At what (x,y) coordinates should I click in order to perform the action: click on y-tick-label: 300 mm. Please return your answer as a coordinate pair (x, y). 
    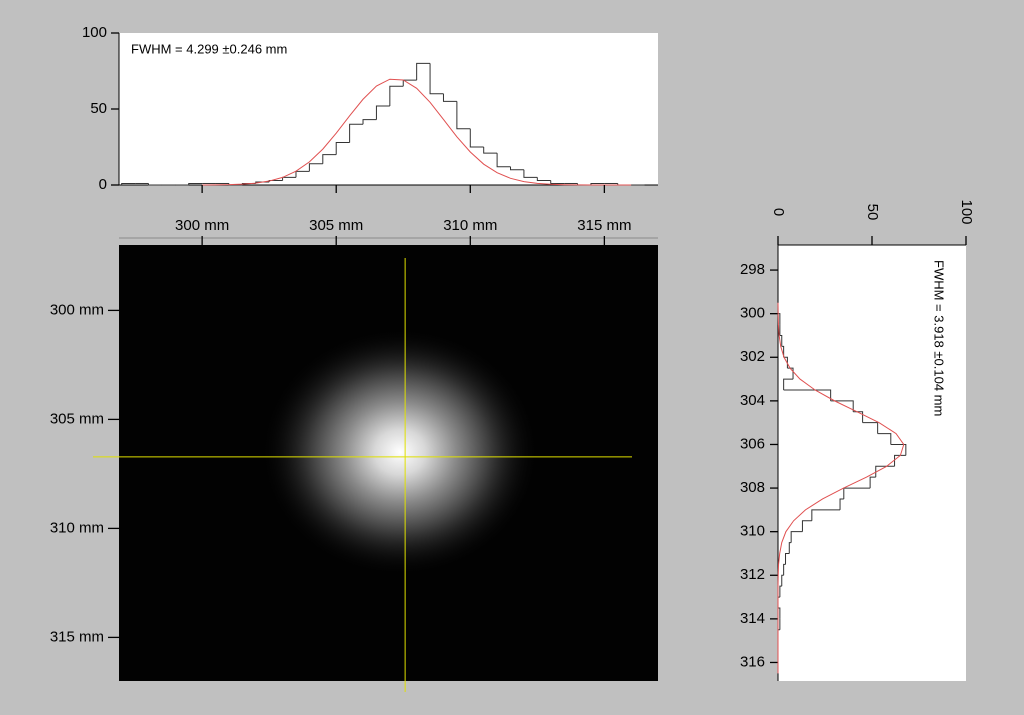
    Looking at the image, I should click on (77, 309).